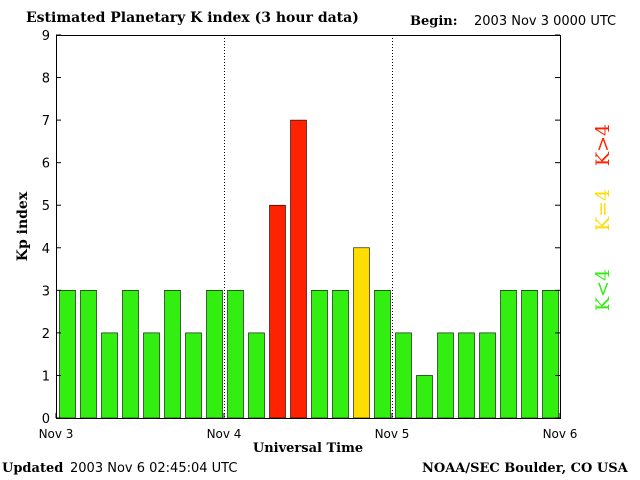  I want to click on x-tick-label: Nov 6, so click(560, 434).